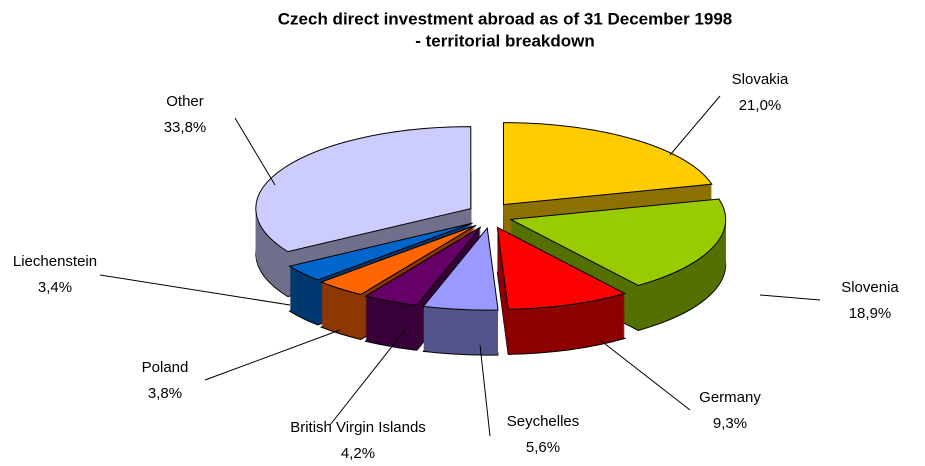 The height and width of the screenshot is (466, 925). I want to click on value-label: 3,8%, so click(165, 393).